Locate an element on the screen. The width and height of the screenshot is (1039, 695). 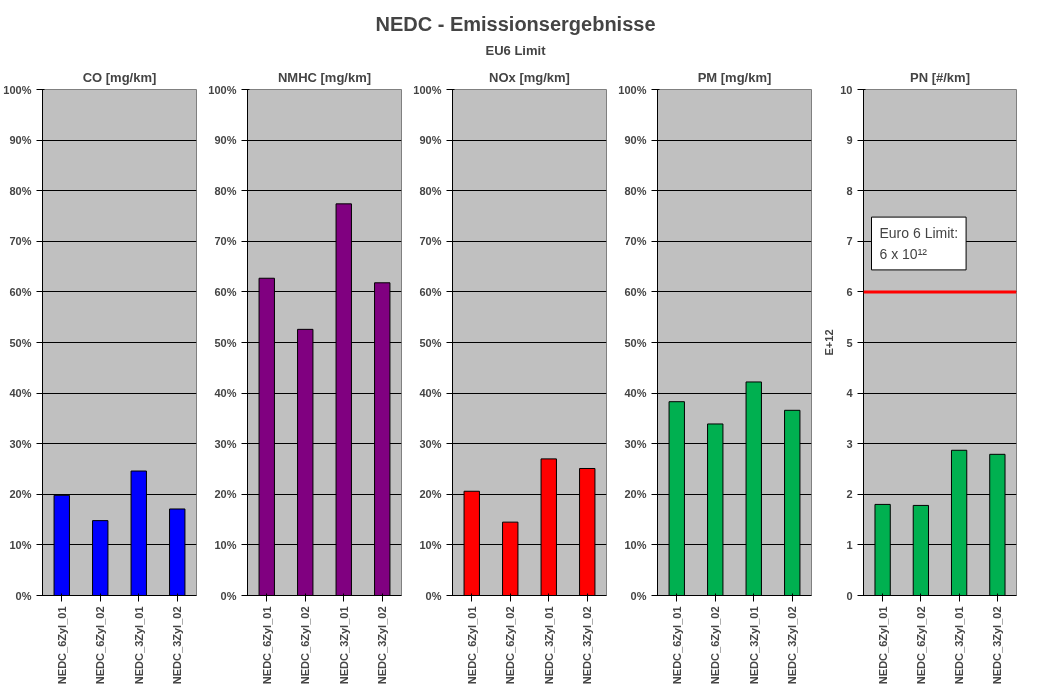
ref-line-label: Euro 6 Limit: 6 x 10¹² is located at coordinates (919, 243).